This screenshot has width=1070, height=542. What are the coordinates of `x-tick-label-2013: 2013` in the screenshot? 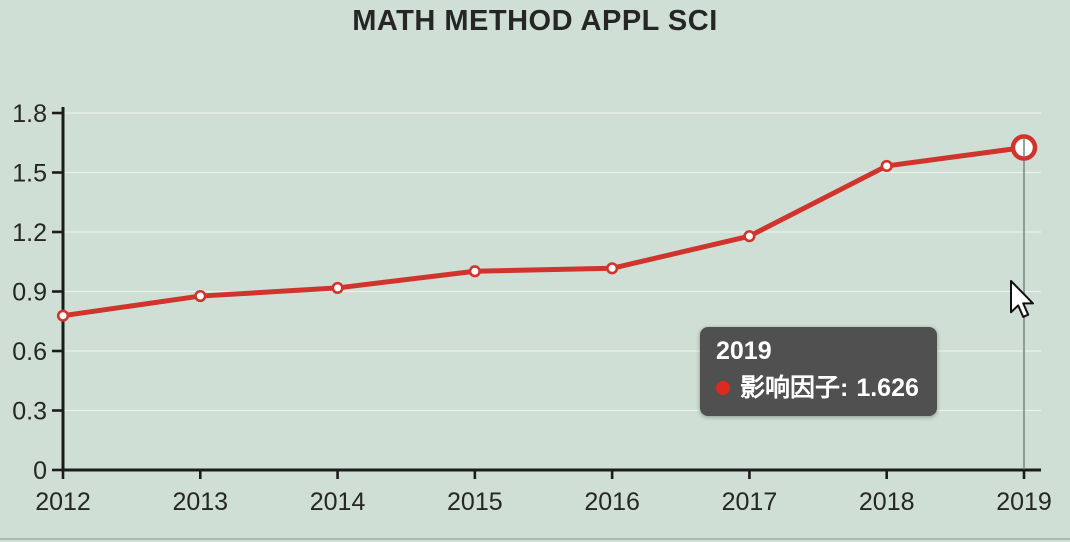 It's located at (200, 502).